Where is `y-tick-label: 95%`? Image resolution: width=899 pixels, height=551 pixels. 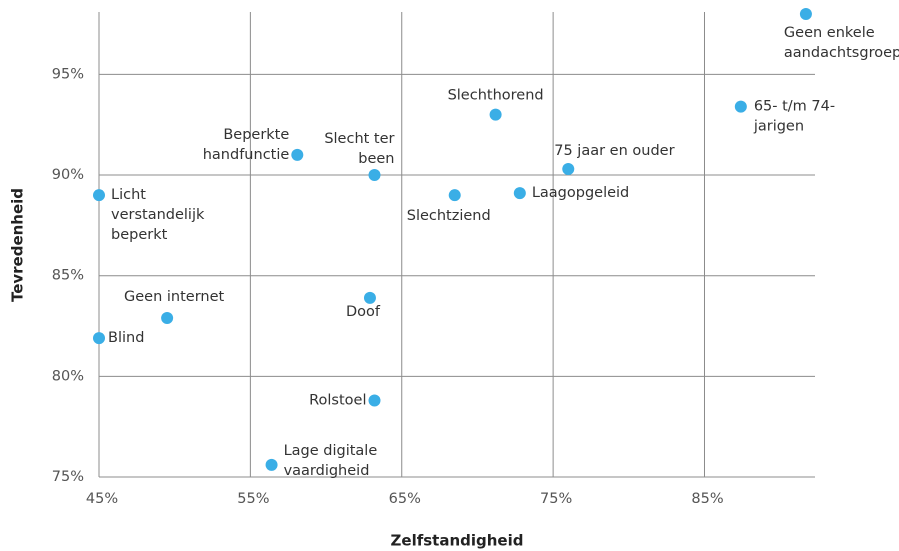
y-tick-label: 95% is located at coordinates (68, 74).